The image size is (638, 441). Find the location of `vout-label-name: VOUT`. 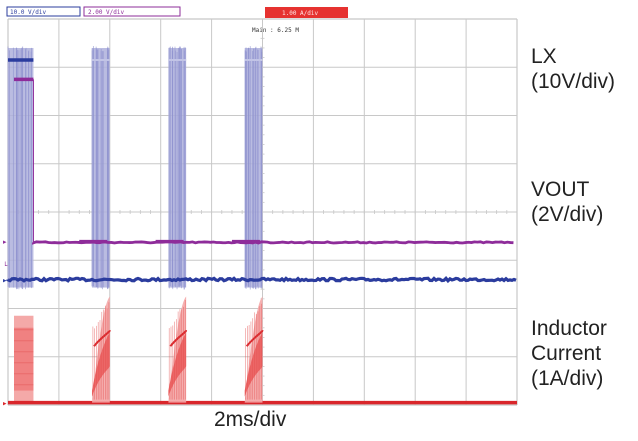

vout-label-name: VOUT is located at coordinates (560, 189).